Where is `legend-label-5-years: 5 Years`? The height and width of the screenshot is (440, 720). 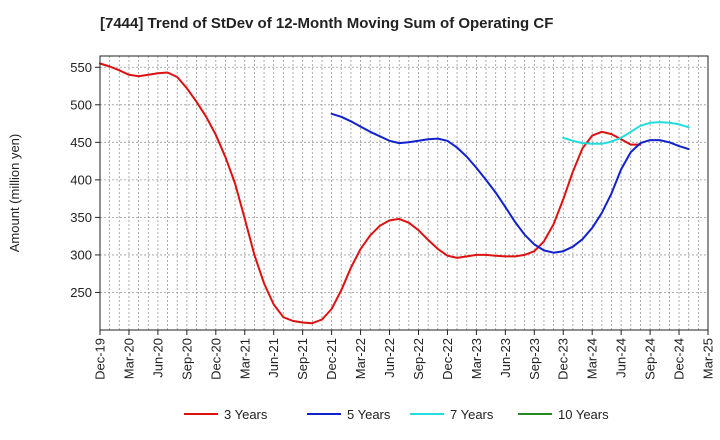
legend-label-5-years: 5 Years is located at coordinates (369, 414).